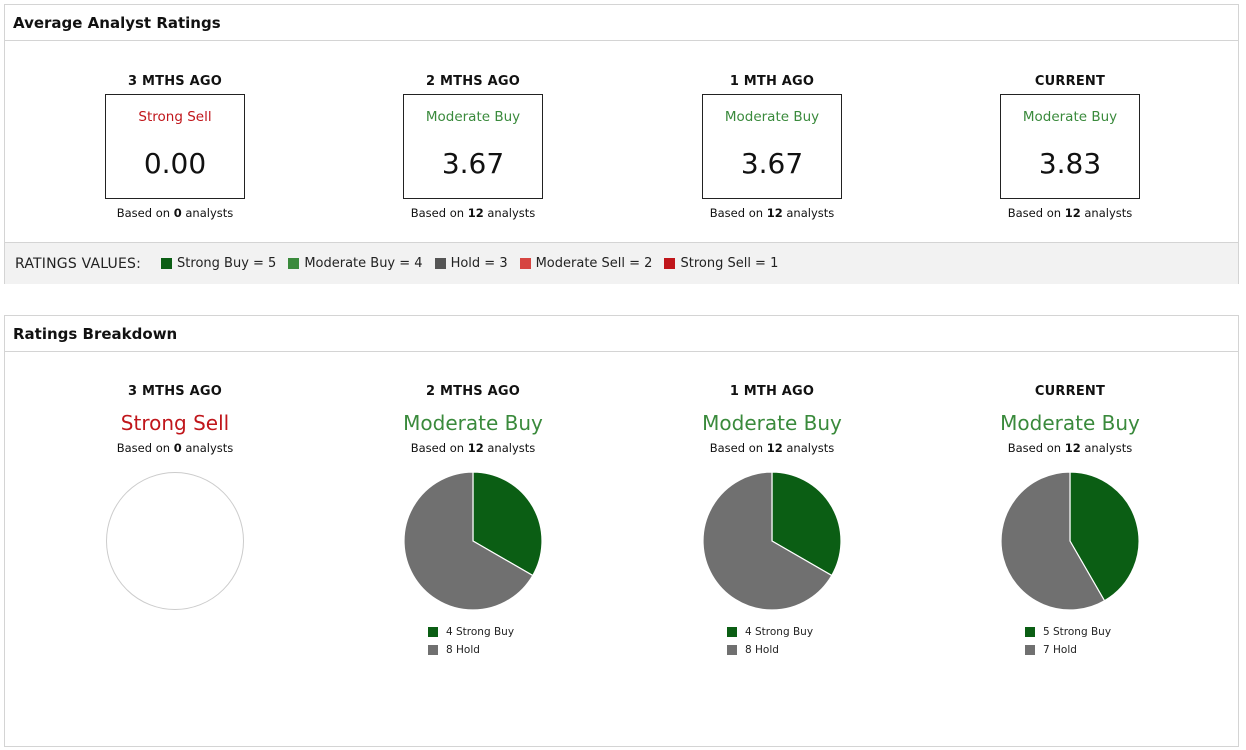  I want to click on legend-item-hold: Hold = 3, so click(471, 263).